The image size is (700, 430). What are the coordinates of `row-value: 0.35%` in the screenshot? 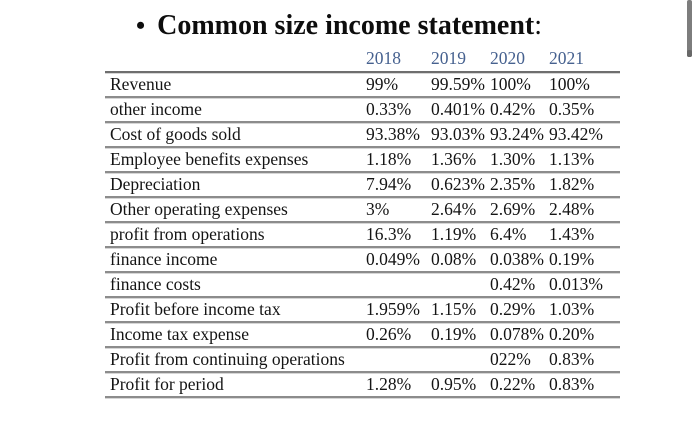 It's located at (583, 110).